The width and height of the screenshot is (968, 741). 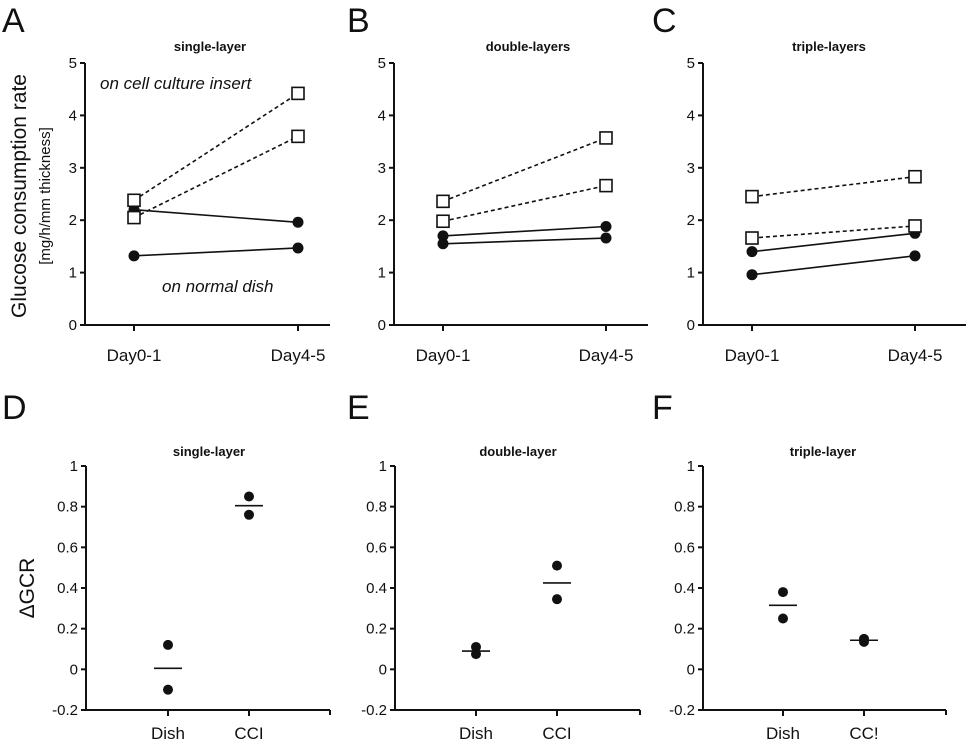 What do you see at coordinates (218, 286) in the screenshot?
I see `annotation-dish: on normal dish` at bounding box center [218, 286].